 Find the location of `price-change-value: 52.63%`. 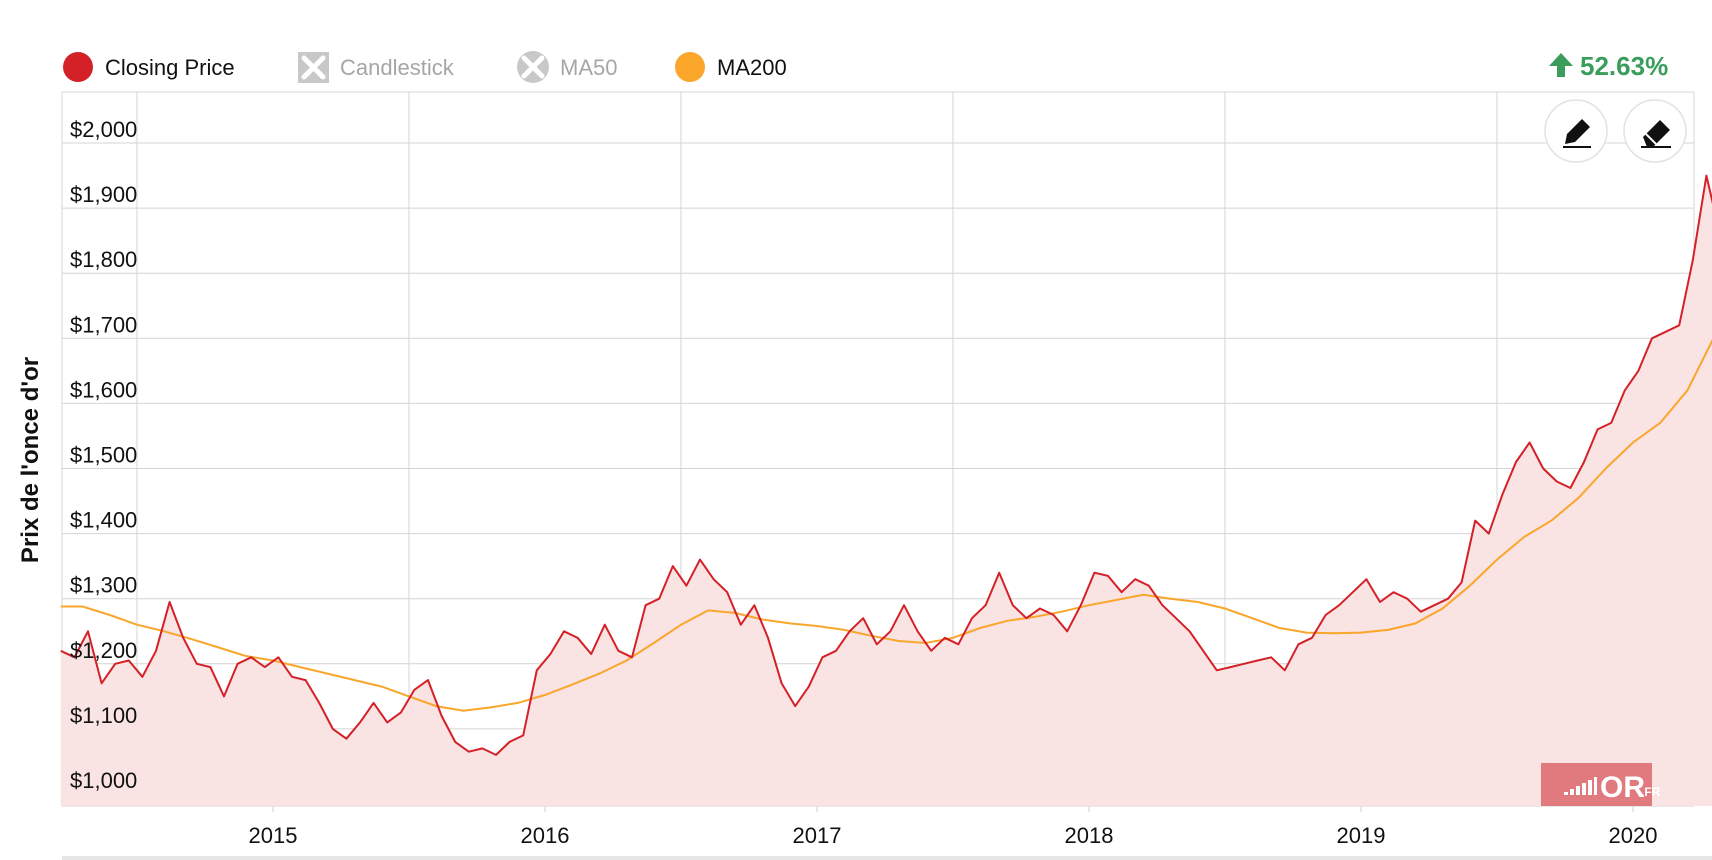

price-change-value: 52.63% is located at coordinates (1624, 66).